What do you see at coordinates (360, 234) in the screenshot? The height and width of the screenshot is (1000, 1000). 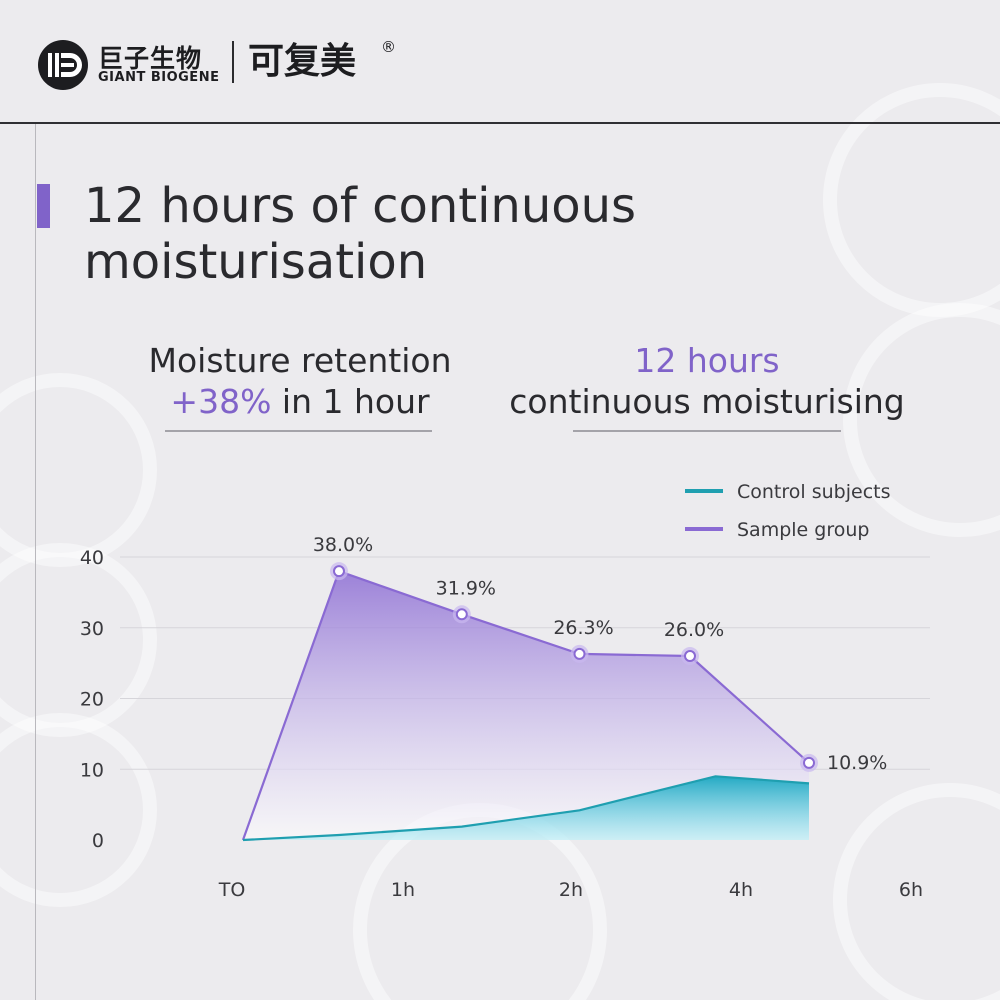 I see `page-title: 12 hours of continuous moisturisation` at bounding box center [360, 234].